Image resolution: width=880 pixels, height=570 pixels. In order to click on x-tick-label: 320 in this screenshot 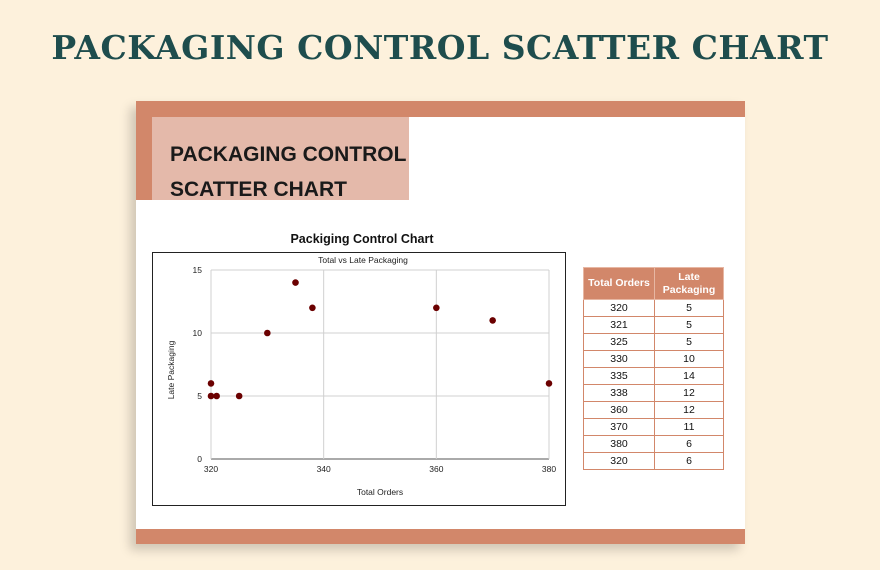, I will do `click(211, 469)`.